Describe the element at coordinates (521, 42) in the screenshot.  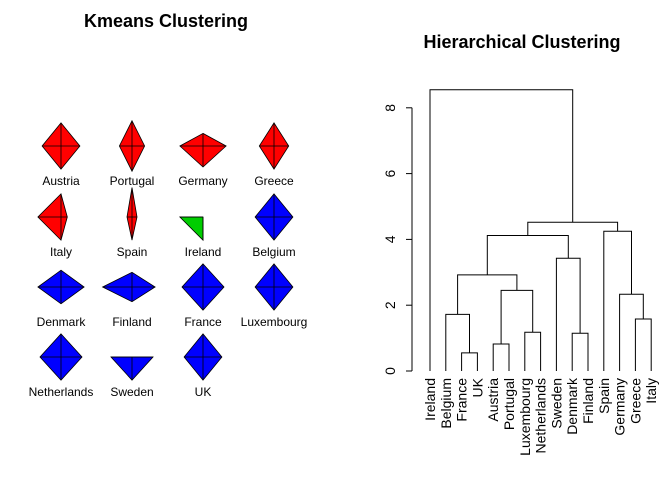
I see `hclust-title: Hierarchical Clustering` at that location.